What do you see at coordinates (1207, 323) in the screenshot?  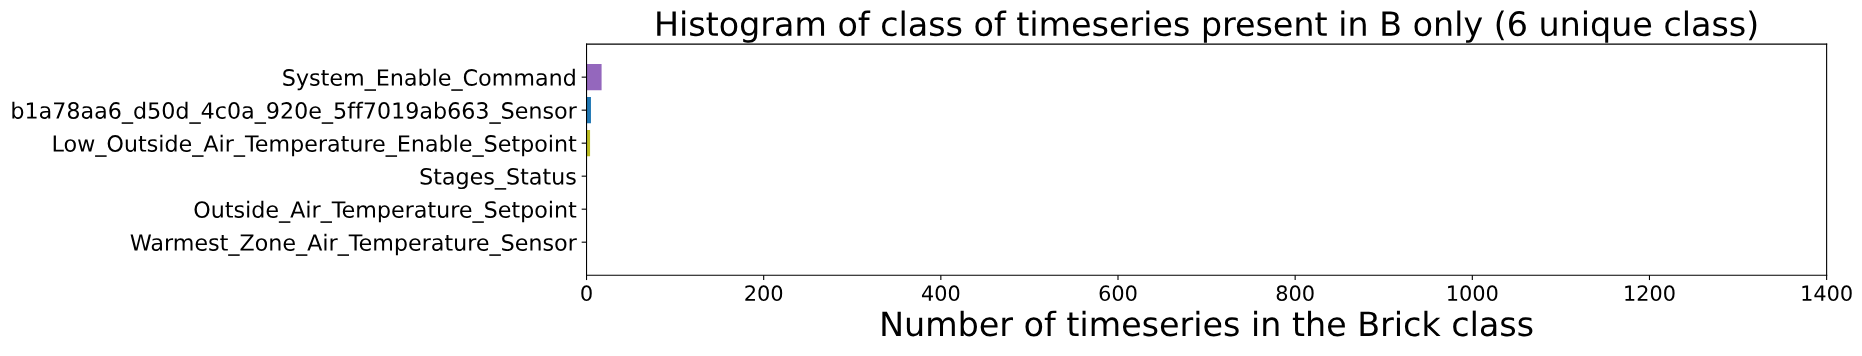 I see `x-axis-title: Number of timeseries in the Brick class` at bounding box center [1207, 323].